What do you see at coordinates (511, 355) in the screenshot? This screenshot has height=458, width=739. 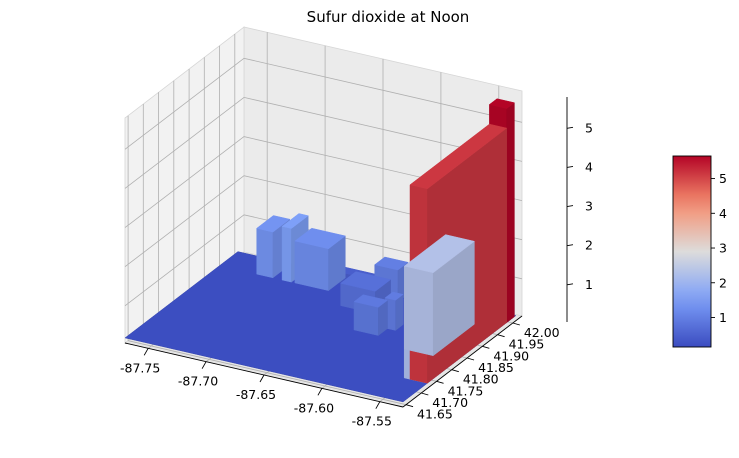 I see `y-tick-label: 41.90` at bounding box center [511, 355].